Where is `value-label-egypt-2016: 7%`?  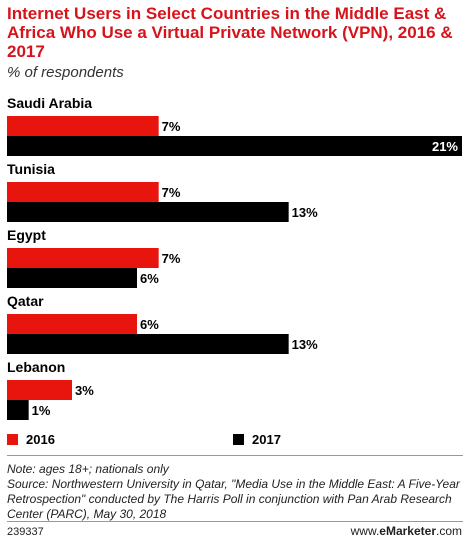 value-label-egypt-2016: 7% is located at coordinates (171, 258).